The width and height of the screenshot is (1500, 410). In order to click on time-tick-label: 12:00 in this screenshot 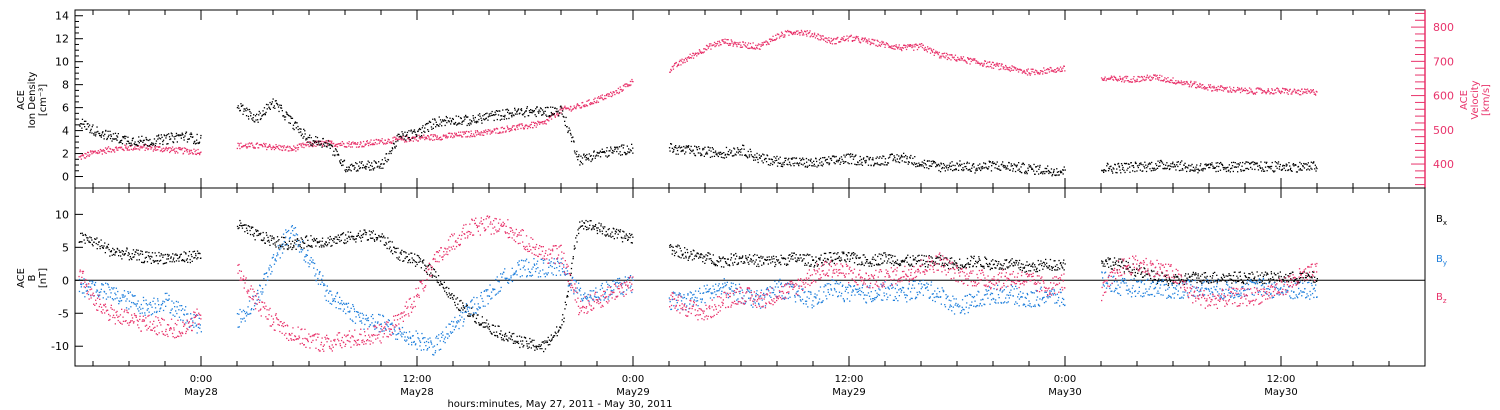, I will do `click(1281, 379)`.